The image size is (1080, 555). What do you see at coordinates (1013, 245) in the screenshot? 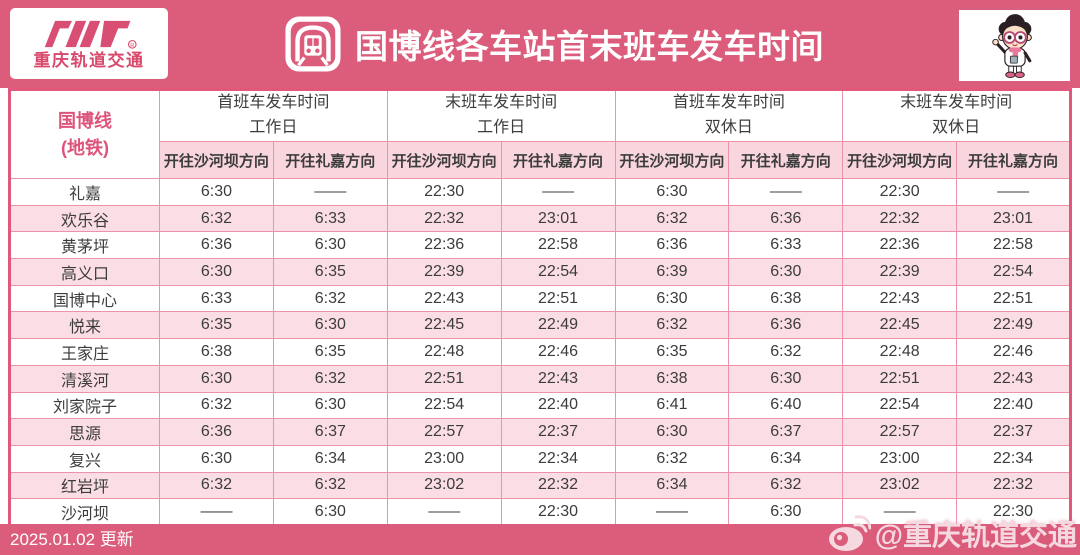
I see `time-cell: 22:58` at bounding box center [1013, 245].